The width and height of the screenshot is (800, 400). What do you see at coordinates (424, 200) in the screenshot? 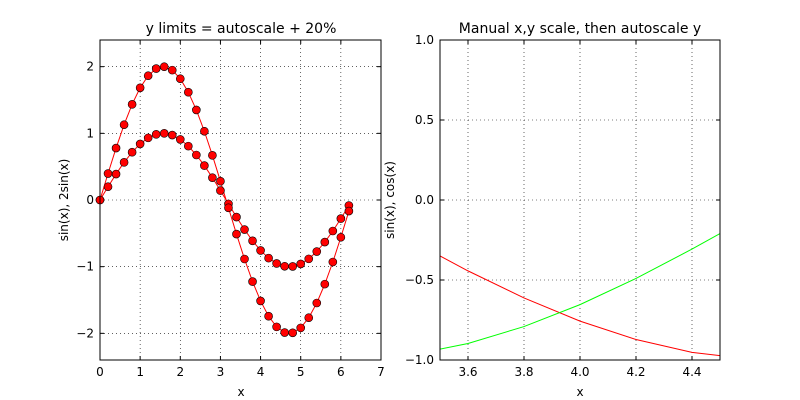
I see `right-y-tick-label: 0.0` at bounding box center [424, 200].